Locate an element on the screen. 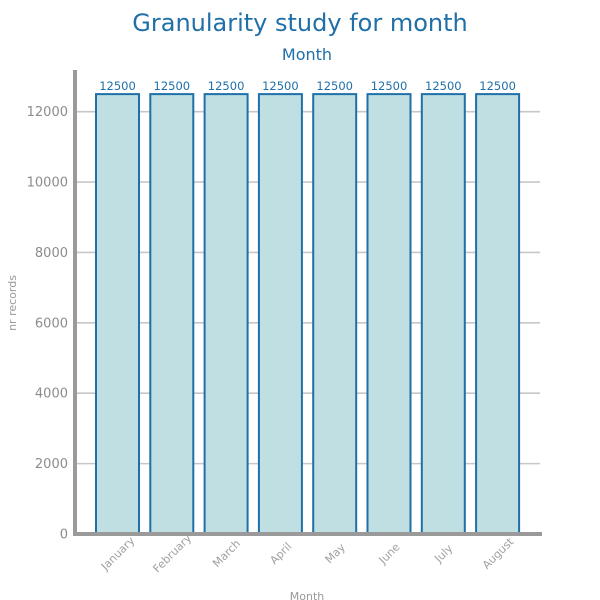 The height and width of the screenshot is (600, 600). y-tick-label: 10000 is located at coordinates (47, 183).